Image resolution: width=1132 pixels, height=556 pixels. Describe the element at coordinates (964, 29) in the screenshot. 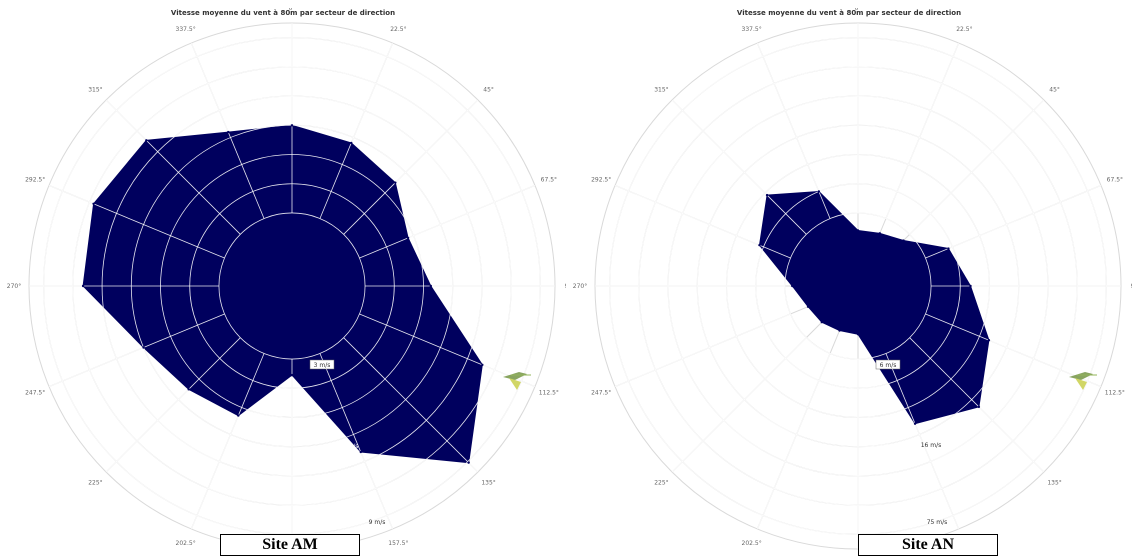

I see `direction-label: 22.5°` at that location.